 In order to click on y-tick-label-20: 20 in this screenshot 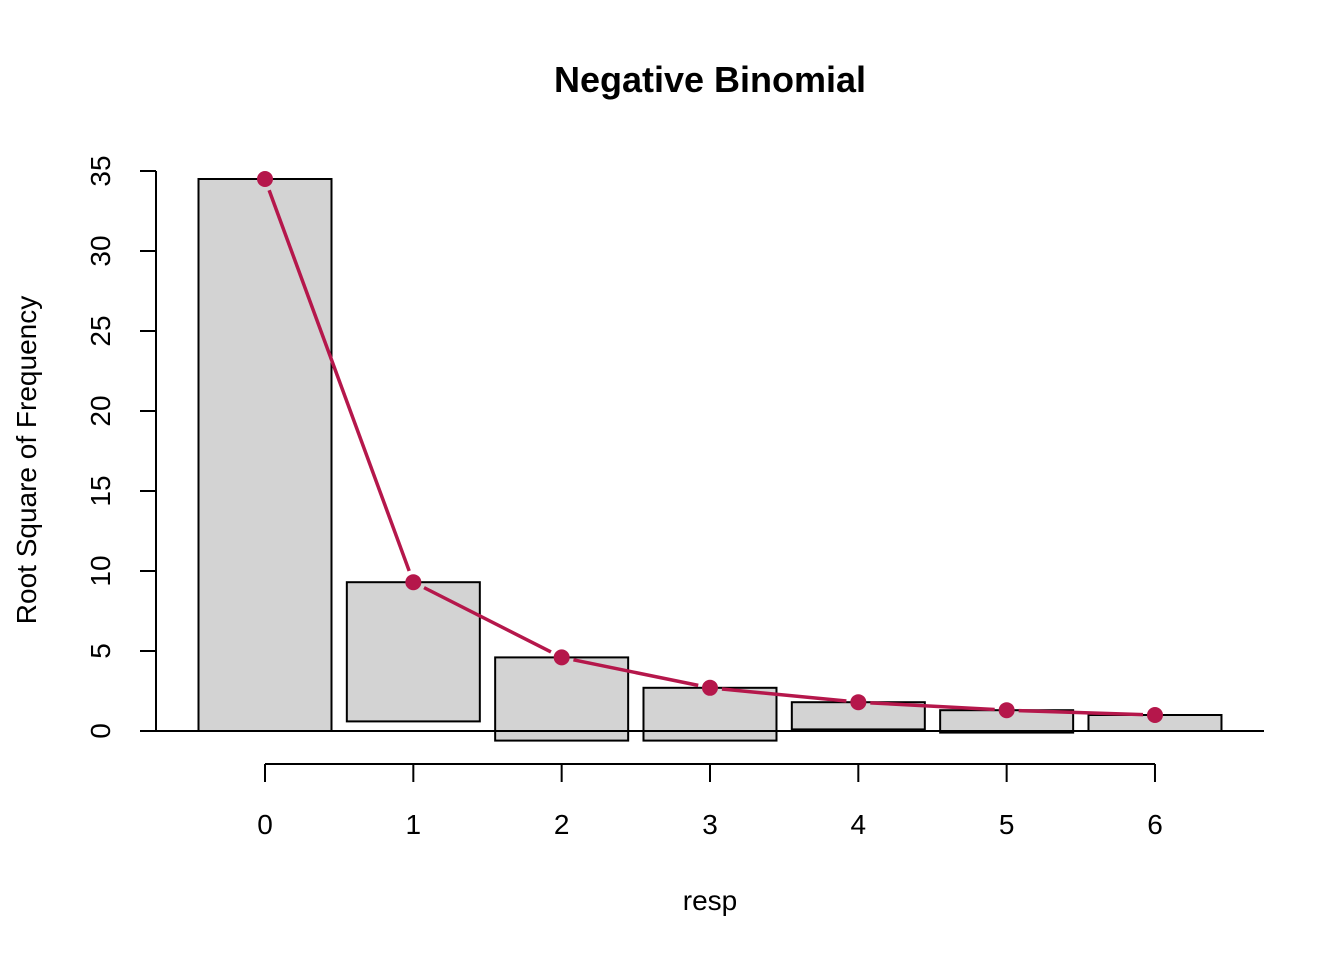, I will do `click(100, 410)`.